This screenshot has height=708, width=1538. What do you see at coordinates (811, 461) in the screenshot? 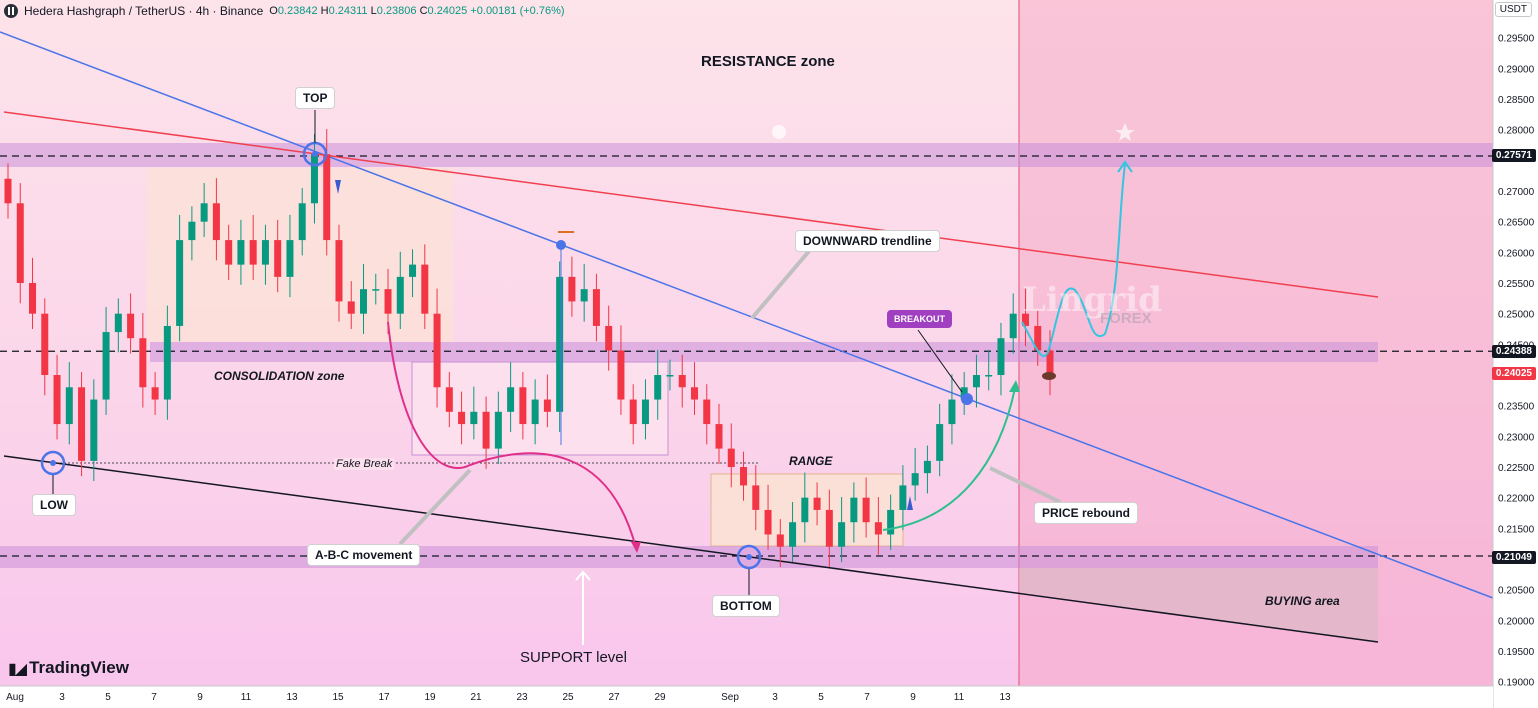
I see `range-label: RANGE` at bounding box center [811, 461].